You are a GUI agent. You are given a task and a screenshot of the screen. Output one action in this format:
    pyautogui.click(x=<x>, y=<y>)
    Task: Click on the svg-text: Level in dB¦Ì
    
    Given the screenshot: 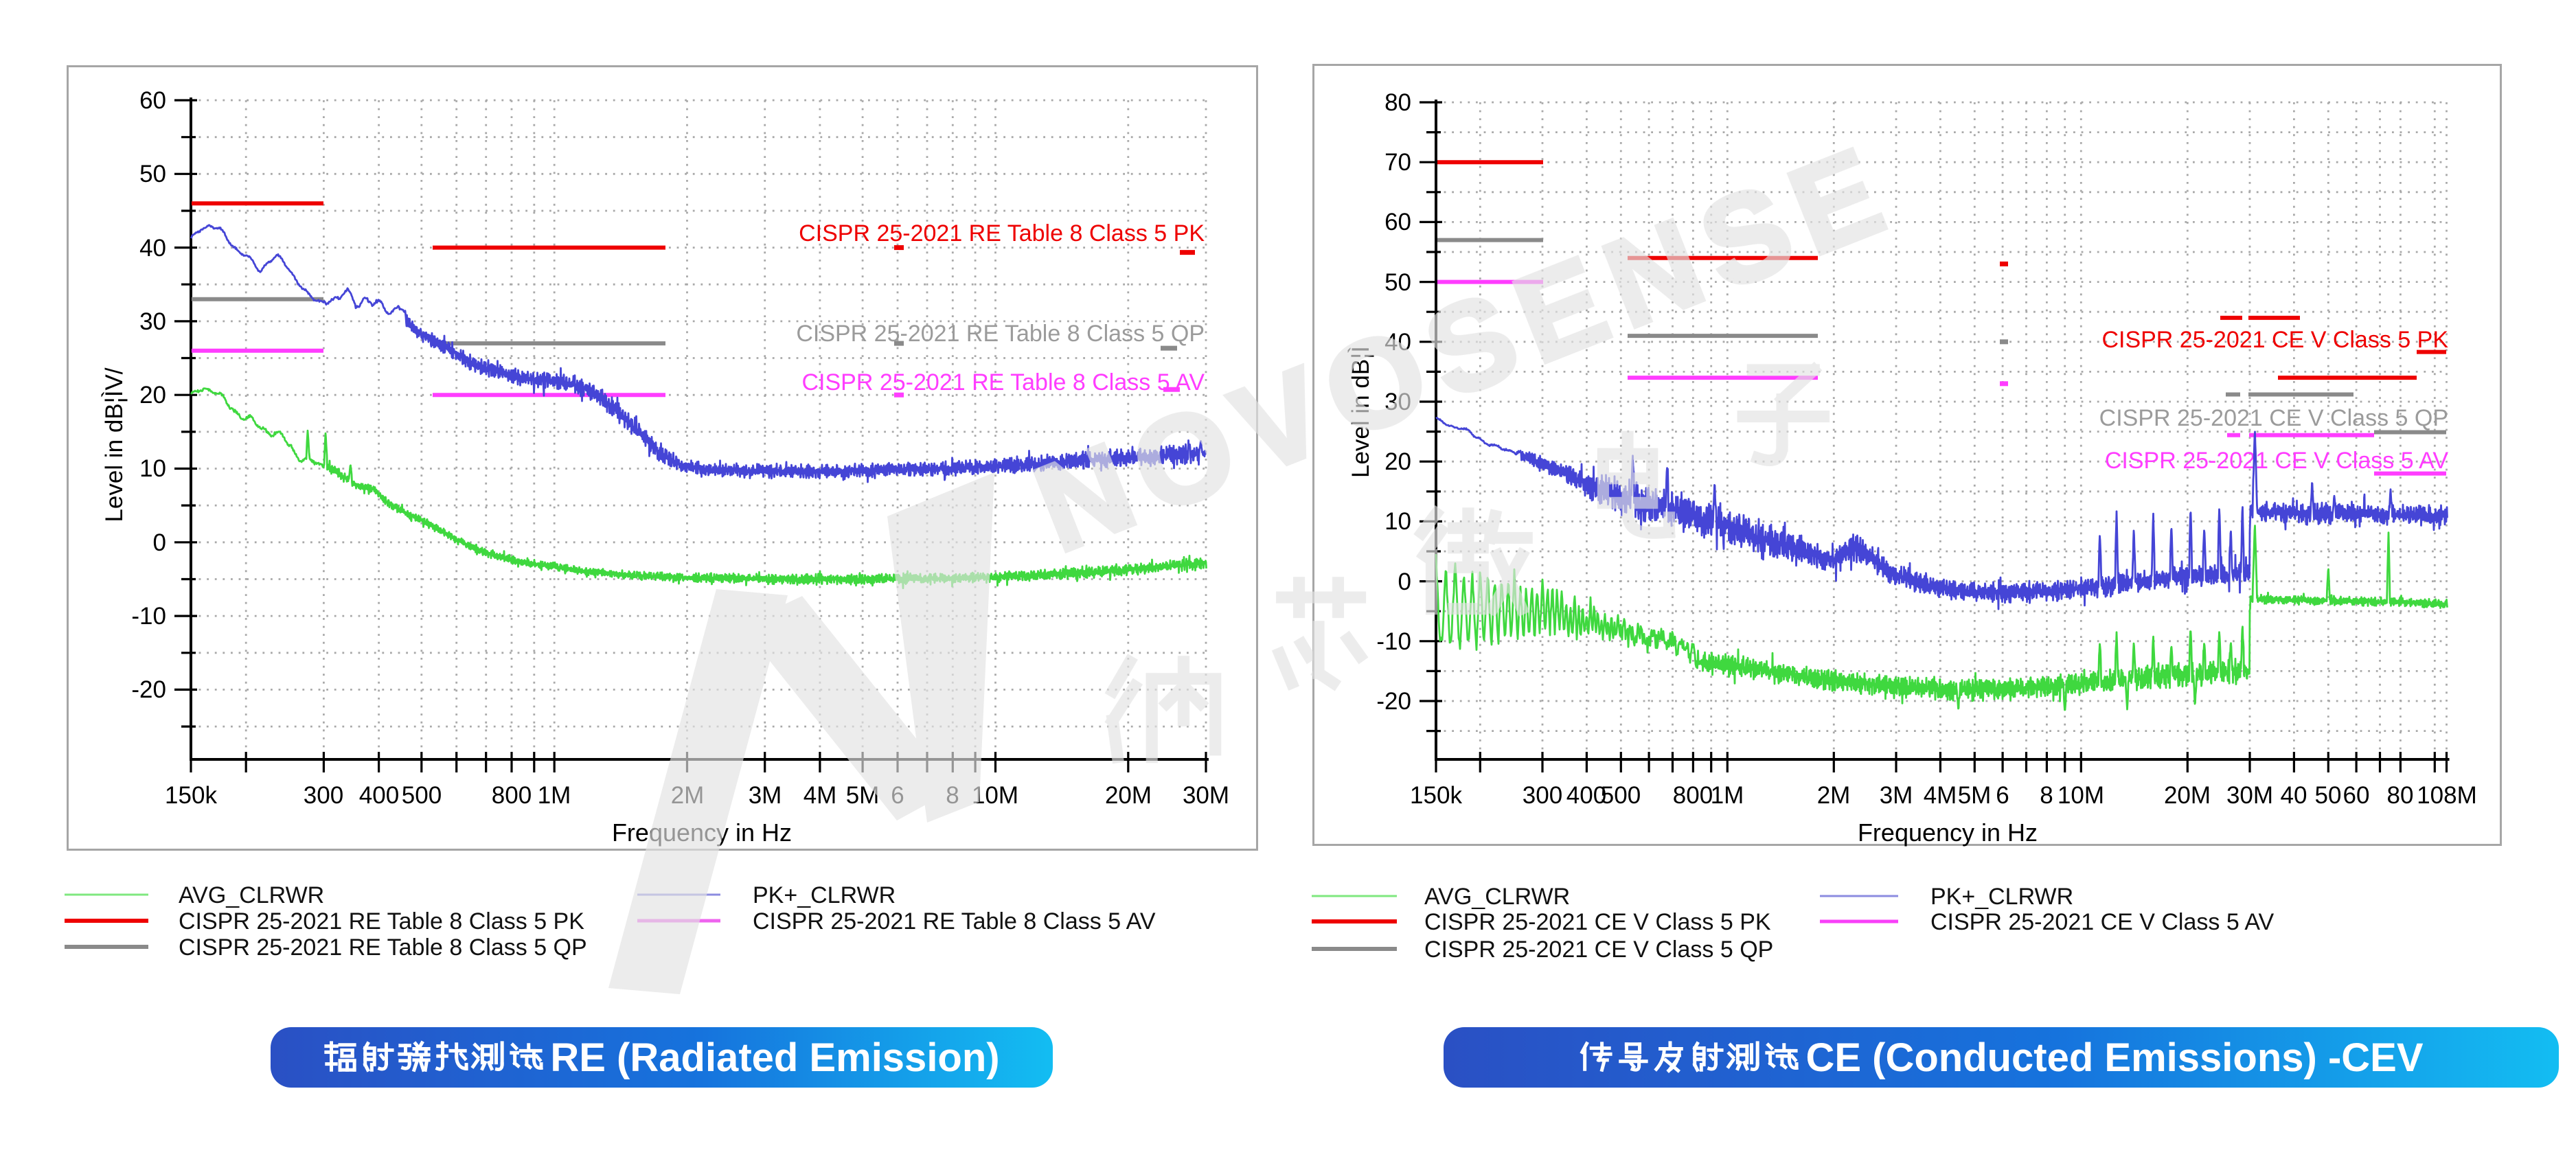 What is the action you would take?
    pyautogui.click(x=1360, y=412)
    